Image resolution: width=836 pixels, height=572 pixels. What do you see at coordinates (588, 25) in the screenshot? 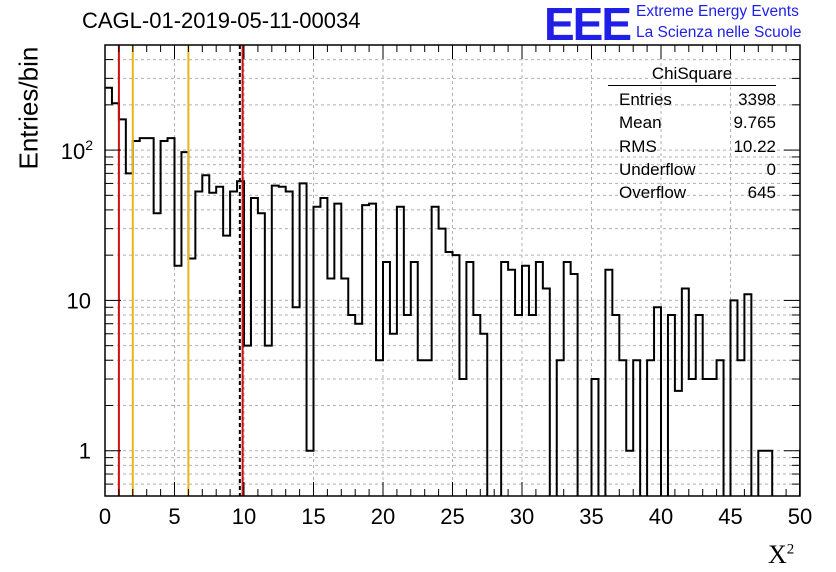
I see `eee-logo: EEE` at bounding box center [588, 25].